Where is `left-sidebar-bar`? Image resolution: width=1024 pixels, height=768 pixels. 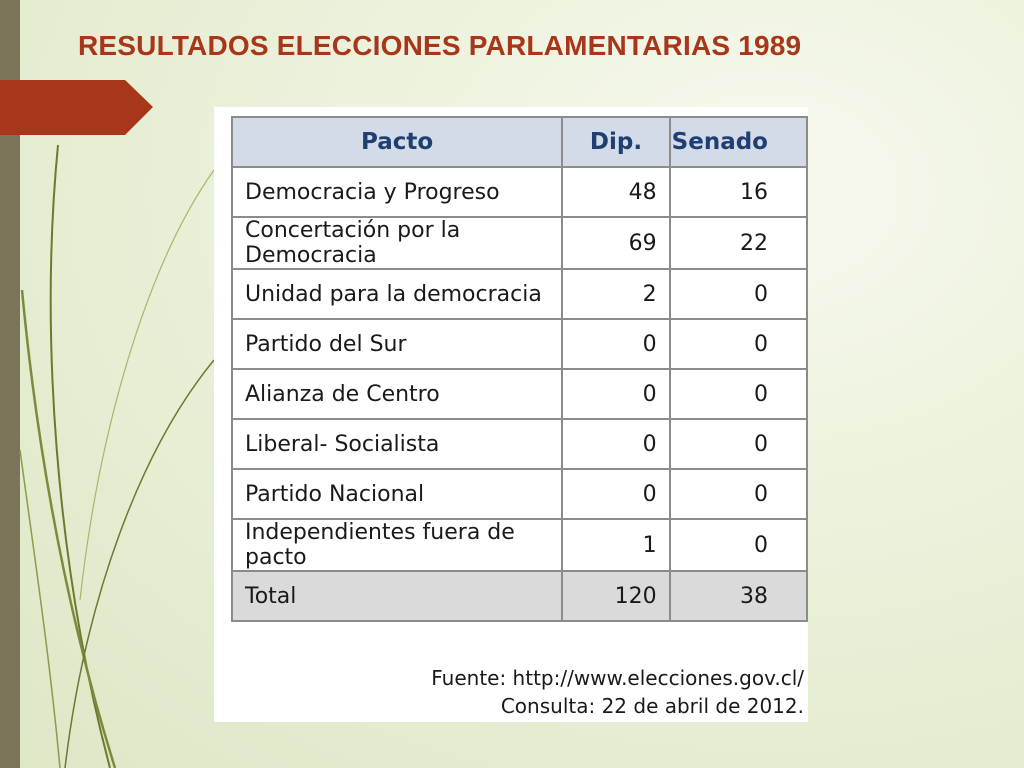
left-sidebar-bar is located at coordinates (10, 384).